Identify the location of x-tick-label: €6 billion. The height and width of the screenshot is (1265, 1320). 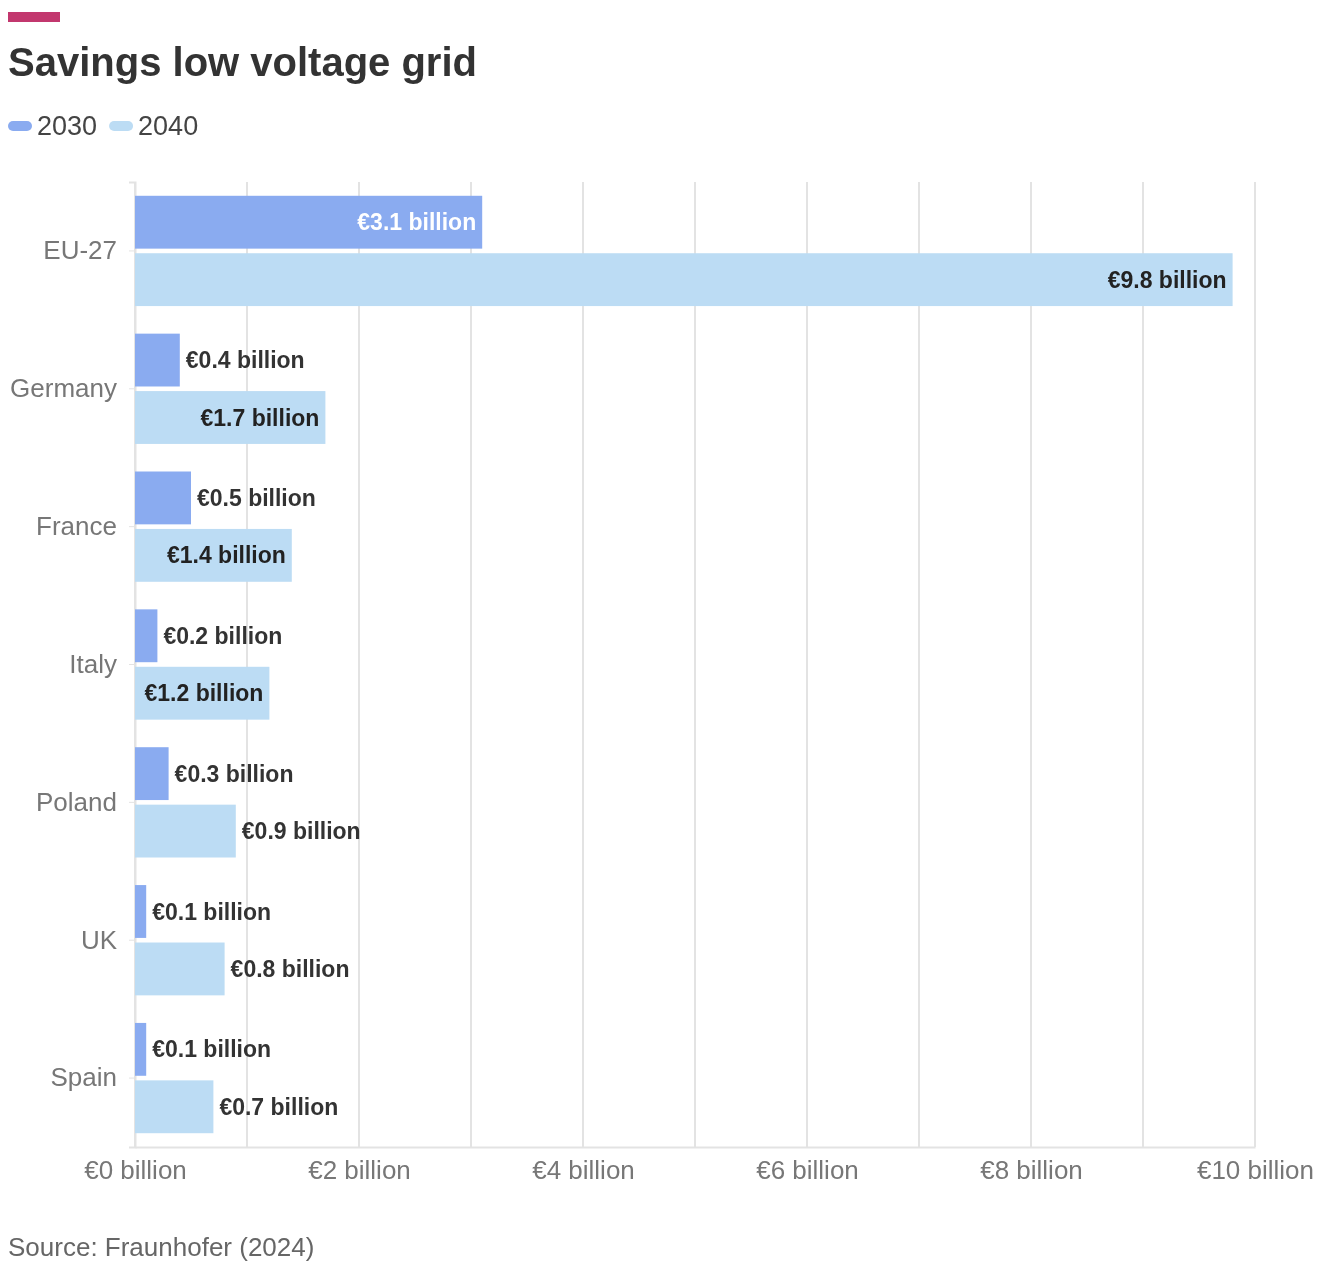
(807, 1170).